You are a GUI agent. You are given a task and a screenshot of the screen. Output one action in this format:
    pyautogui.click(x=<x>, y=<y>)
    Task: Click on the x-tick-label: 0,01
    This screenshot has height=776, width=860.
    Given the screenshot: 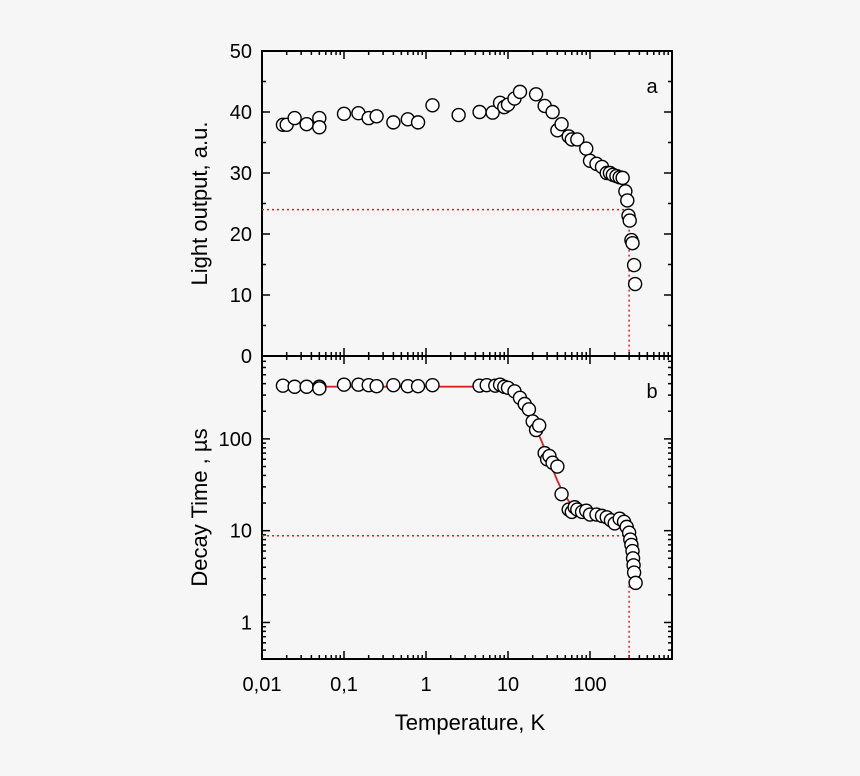 What is the action you would take?
    pyautogui.click(x=262, y=685)
    